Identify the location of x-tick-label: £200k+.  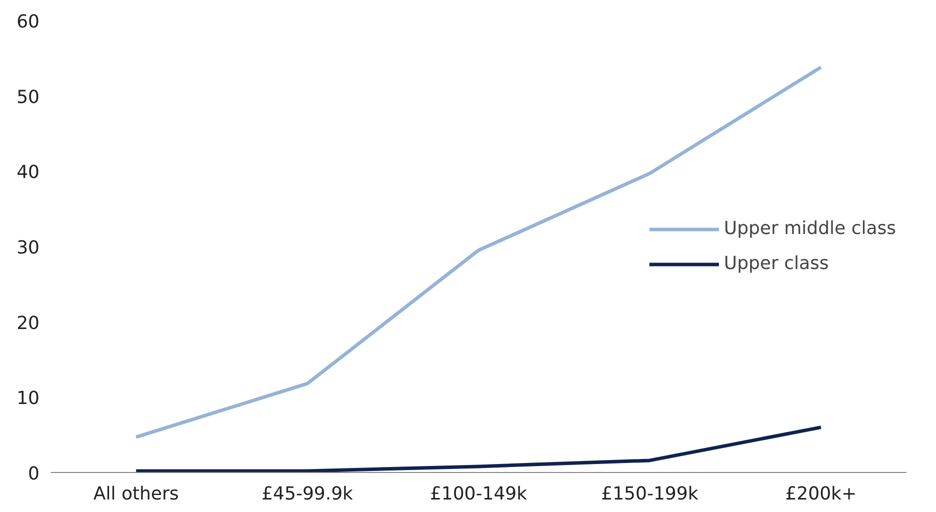
(821, 494).